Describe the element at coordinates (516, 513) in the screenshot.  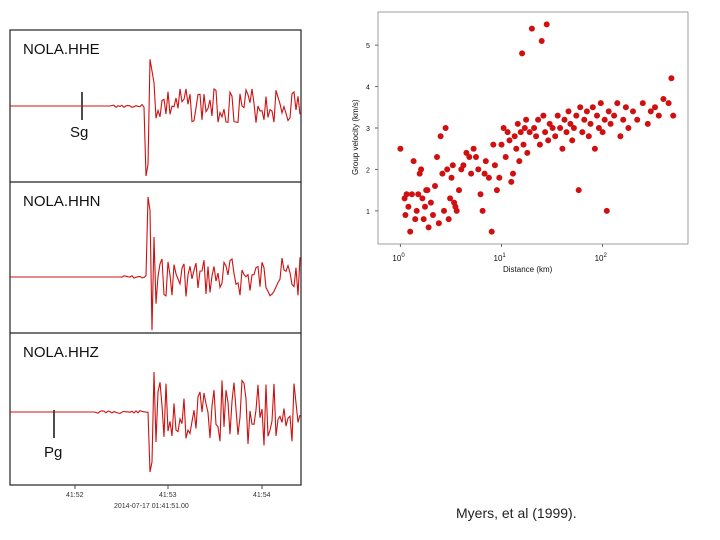
I see `citation: Myers, et al (1999).` at that location.